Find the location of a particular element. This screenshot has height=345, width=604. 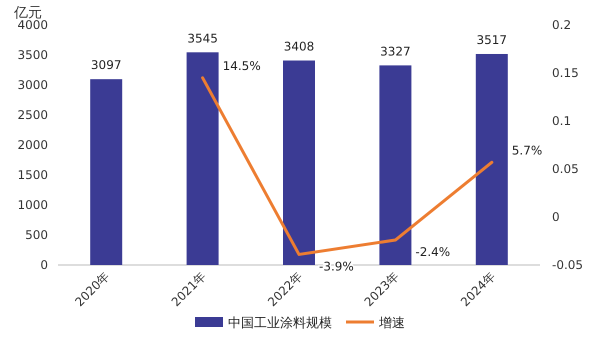

y-tick-label: 0 is located at coordinates (44, 265).